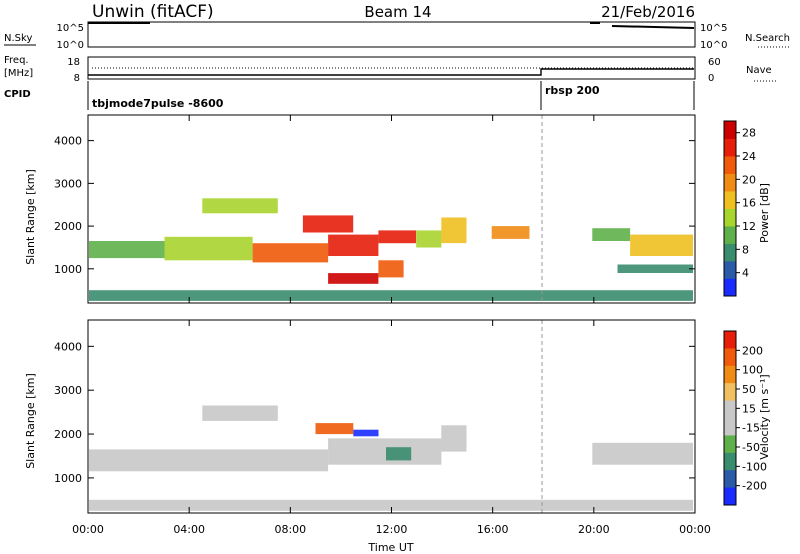  Describe the element at coordinates (392, 529) in the screenshot. I see `x-tick-label: 12:00` at that location.